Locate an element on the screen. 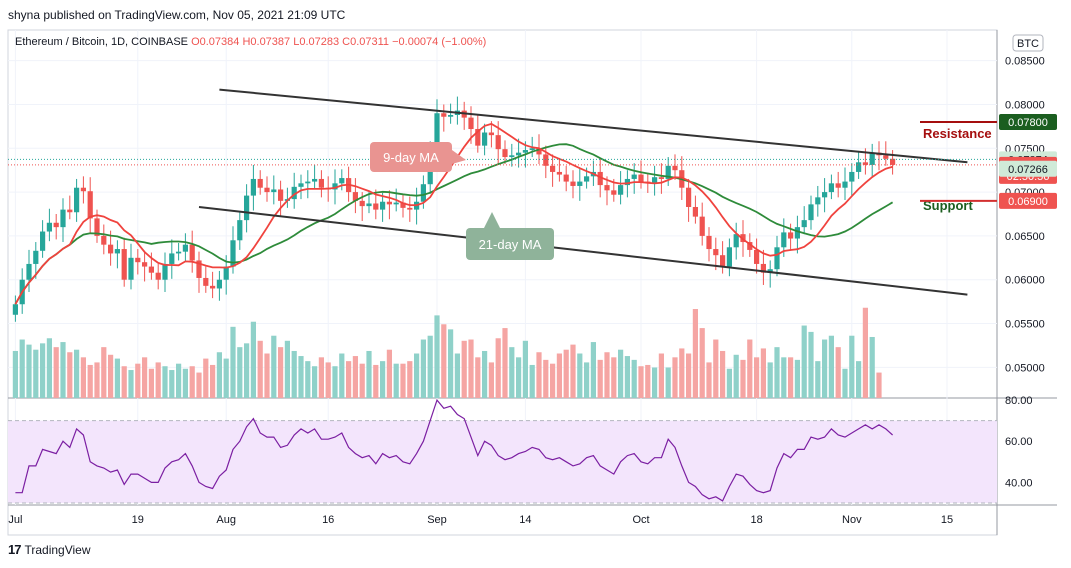 The image size is (1071, 568). time-tick-label: 15 is located at coordinates (947, 520).